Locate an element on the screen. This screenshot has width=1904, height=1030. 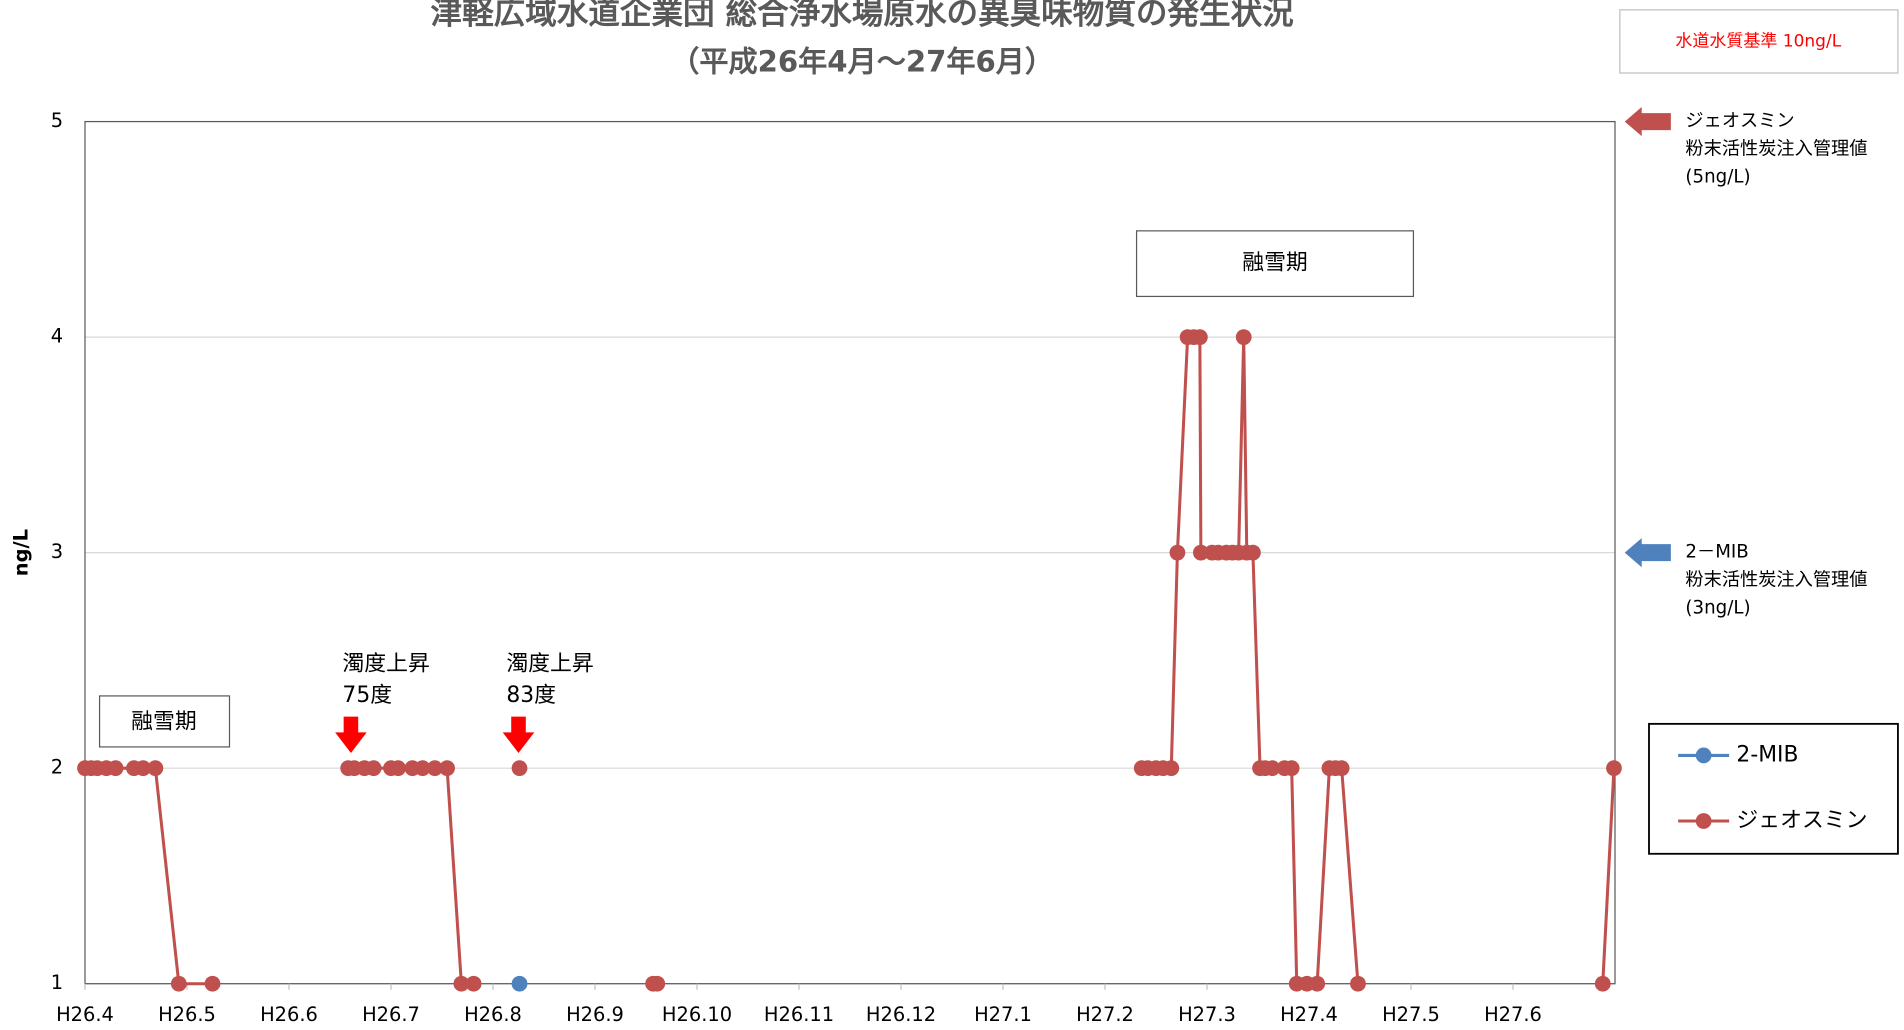
standard-box is located at coordinates (1759, 41).